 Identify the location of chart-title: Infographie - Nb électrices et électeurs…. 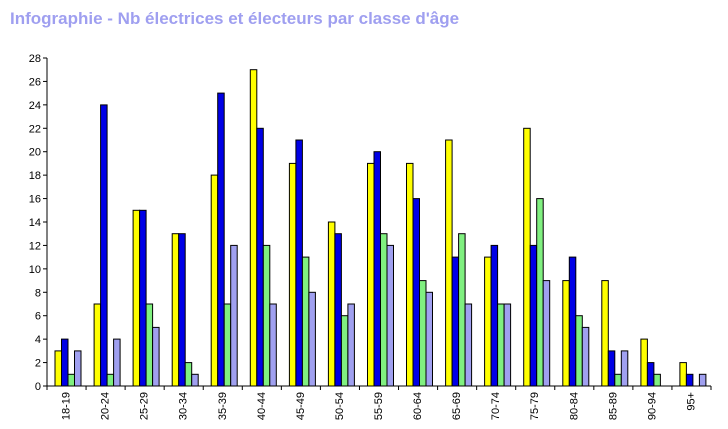
(235, 18).